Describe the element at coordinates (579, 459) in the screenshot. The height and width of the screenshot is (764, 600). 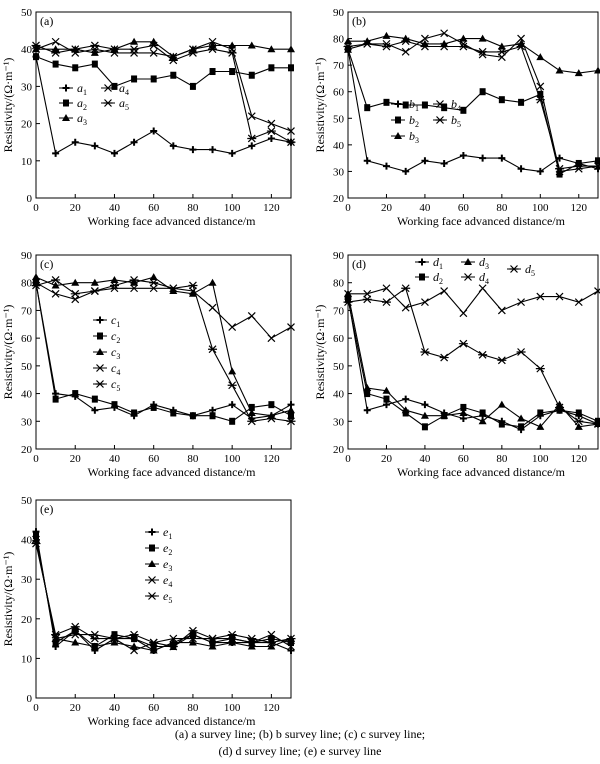
I see `x-tick-label: 120` at that location.